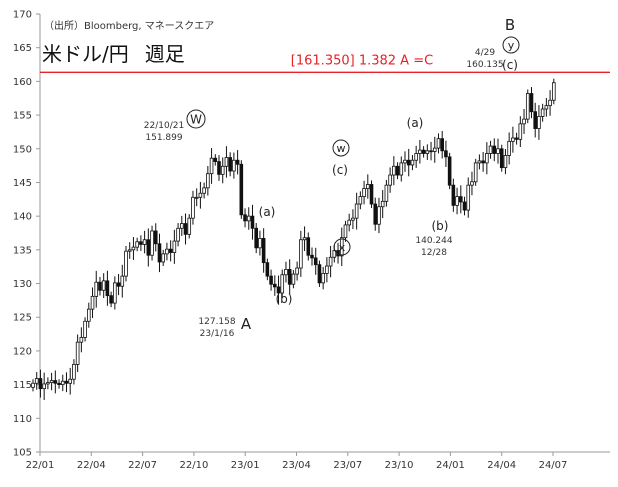 The image size is (618, 487). What do you see at coordinates (22, 453) in the screenshot?
I see `y-tick-label: 105` at bounding box center [22, 453].